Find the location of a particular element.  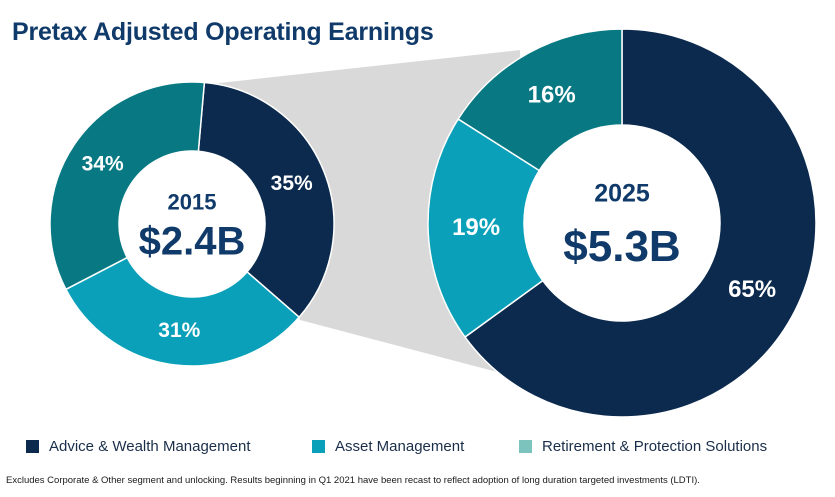

chart-title: Pretax Adjusted Operating Earnings is located at coordinates (223, 32).